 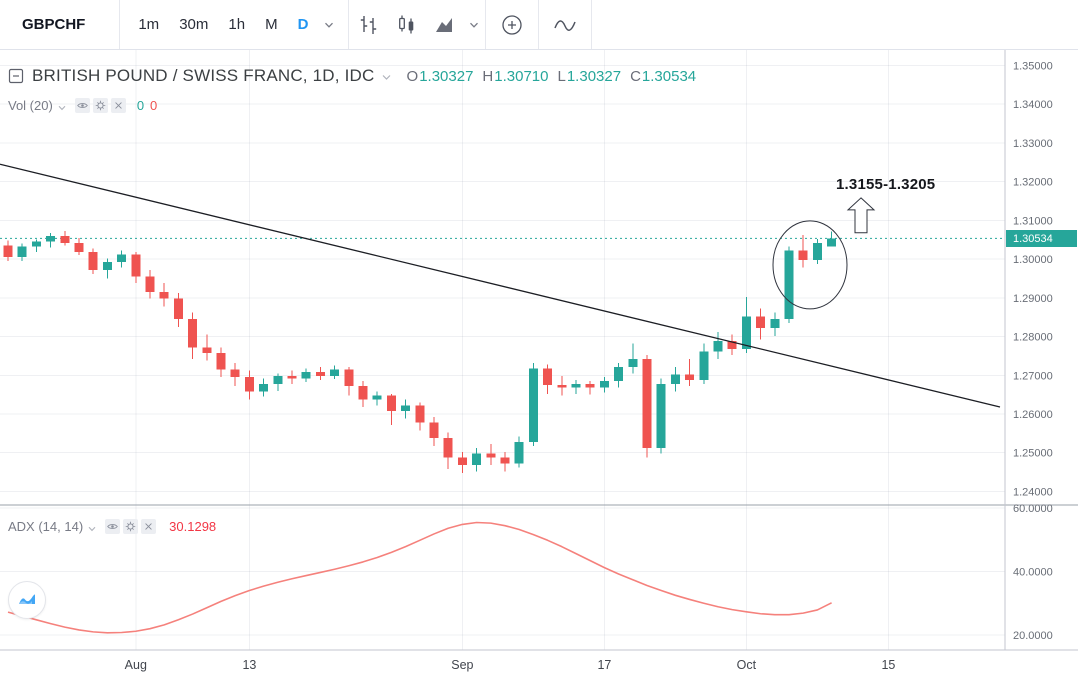 I want to click on candles-chart-icon, so click(x=406, y=25).